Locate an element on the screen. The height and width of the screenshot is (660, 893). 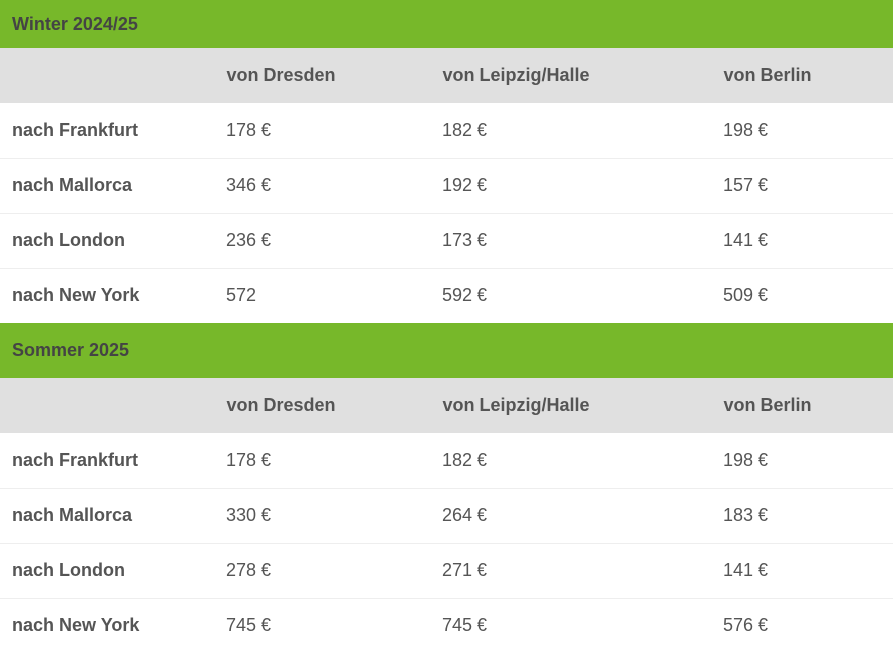
season-header-summer: Sommer 2025 is located at coordinates (446, 350).